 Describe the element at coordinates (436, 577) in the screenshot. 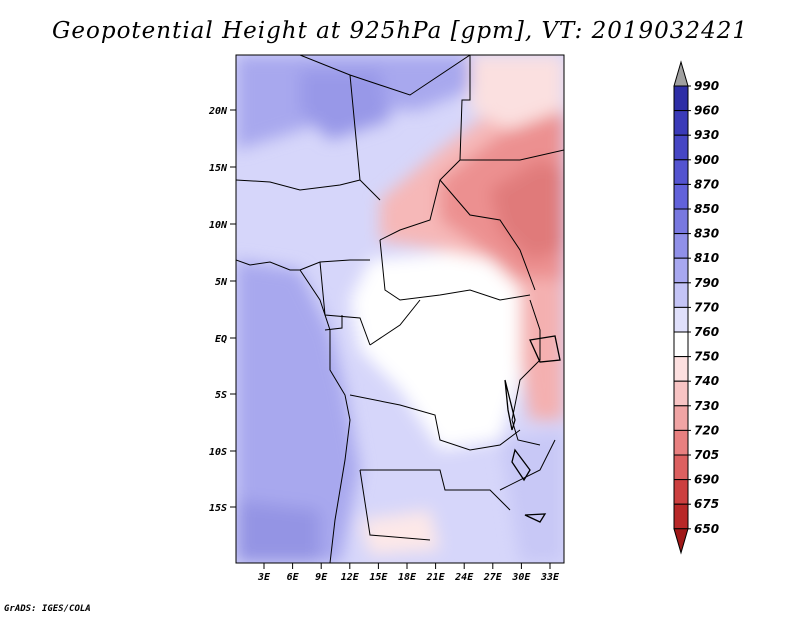

I see `lon-label: 21E` at that location.